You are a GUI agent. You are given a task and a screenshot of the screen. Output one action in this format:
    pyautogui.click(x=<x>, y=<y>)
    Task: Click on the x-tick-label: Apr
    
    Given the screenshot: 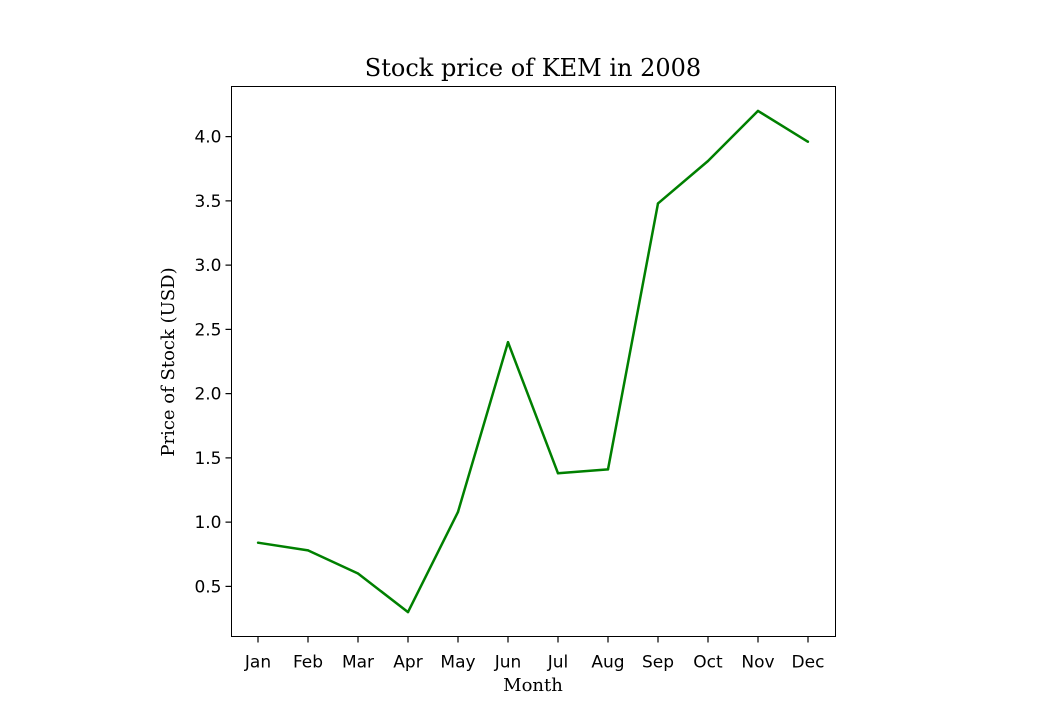 What is the action you would take?
    pyautogui.click(x=407, y=663)
    